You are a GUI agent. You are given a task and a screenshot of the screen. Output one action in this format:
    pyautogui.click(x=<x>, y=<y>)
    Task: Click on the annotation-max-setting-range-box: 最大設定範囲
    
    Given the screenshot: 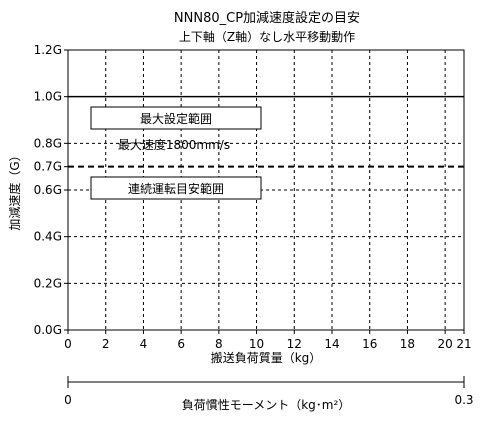 What is the action you would take?
    pyautogui.click(x=176, y=118)
    